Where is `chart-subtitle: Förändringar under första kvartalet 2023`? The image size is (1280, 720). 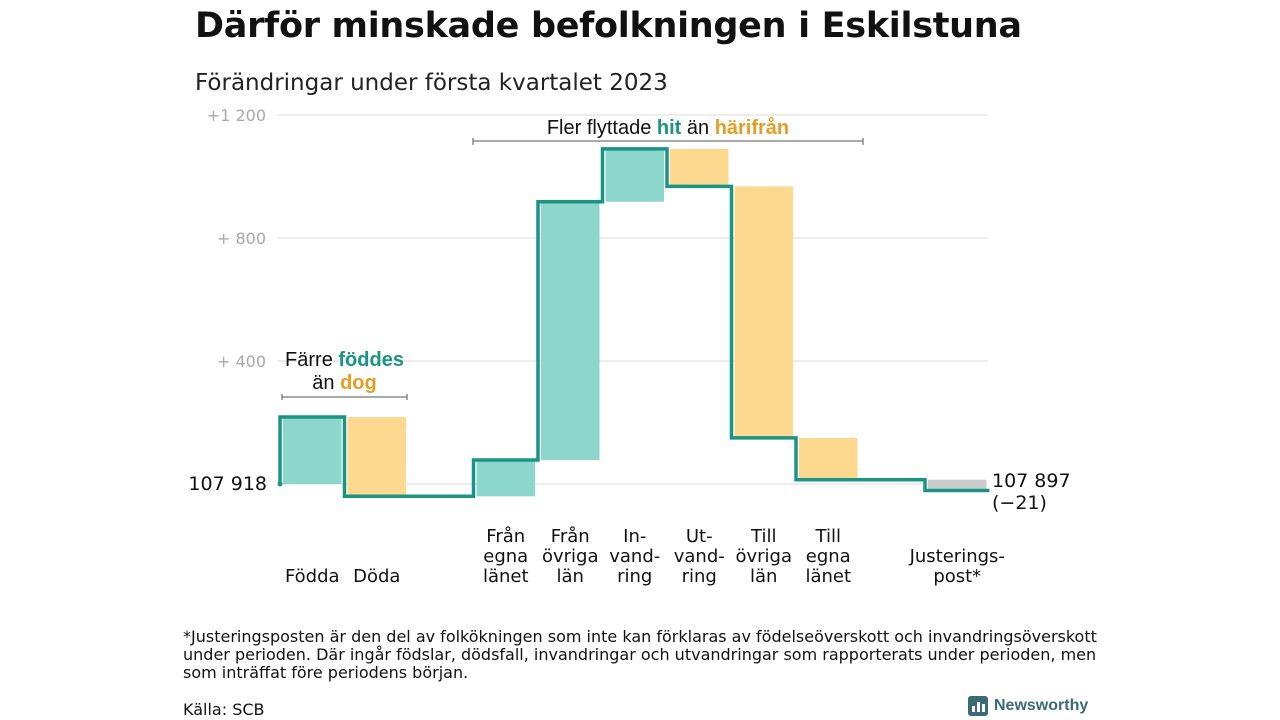
chart-subtitle: Förändringar under första kvartalet 2023 is located at coordinates (431, 83).